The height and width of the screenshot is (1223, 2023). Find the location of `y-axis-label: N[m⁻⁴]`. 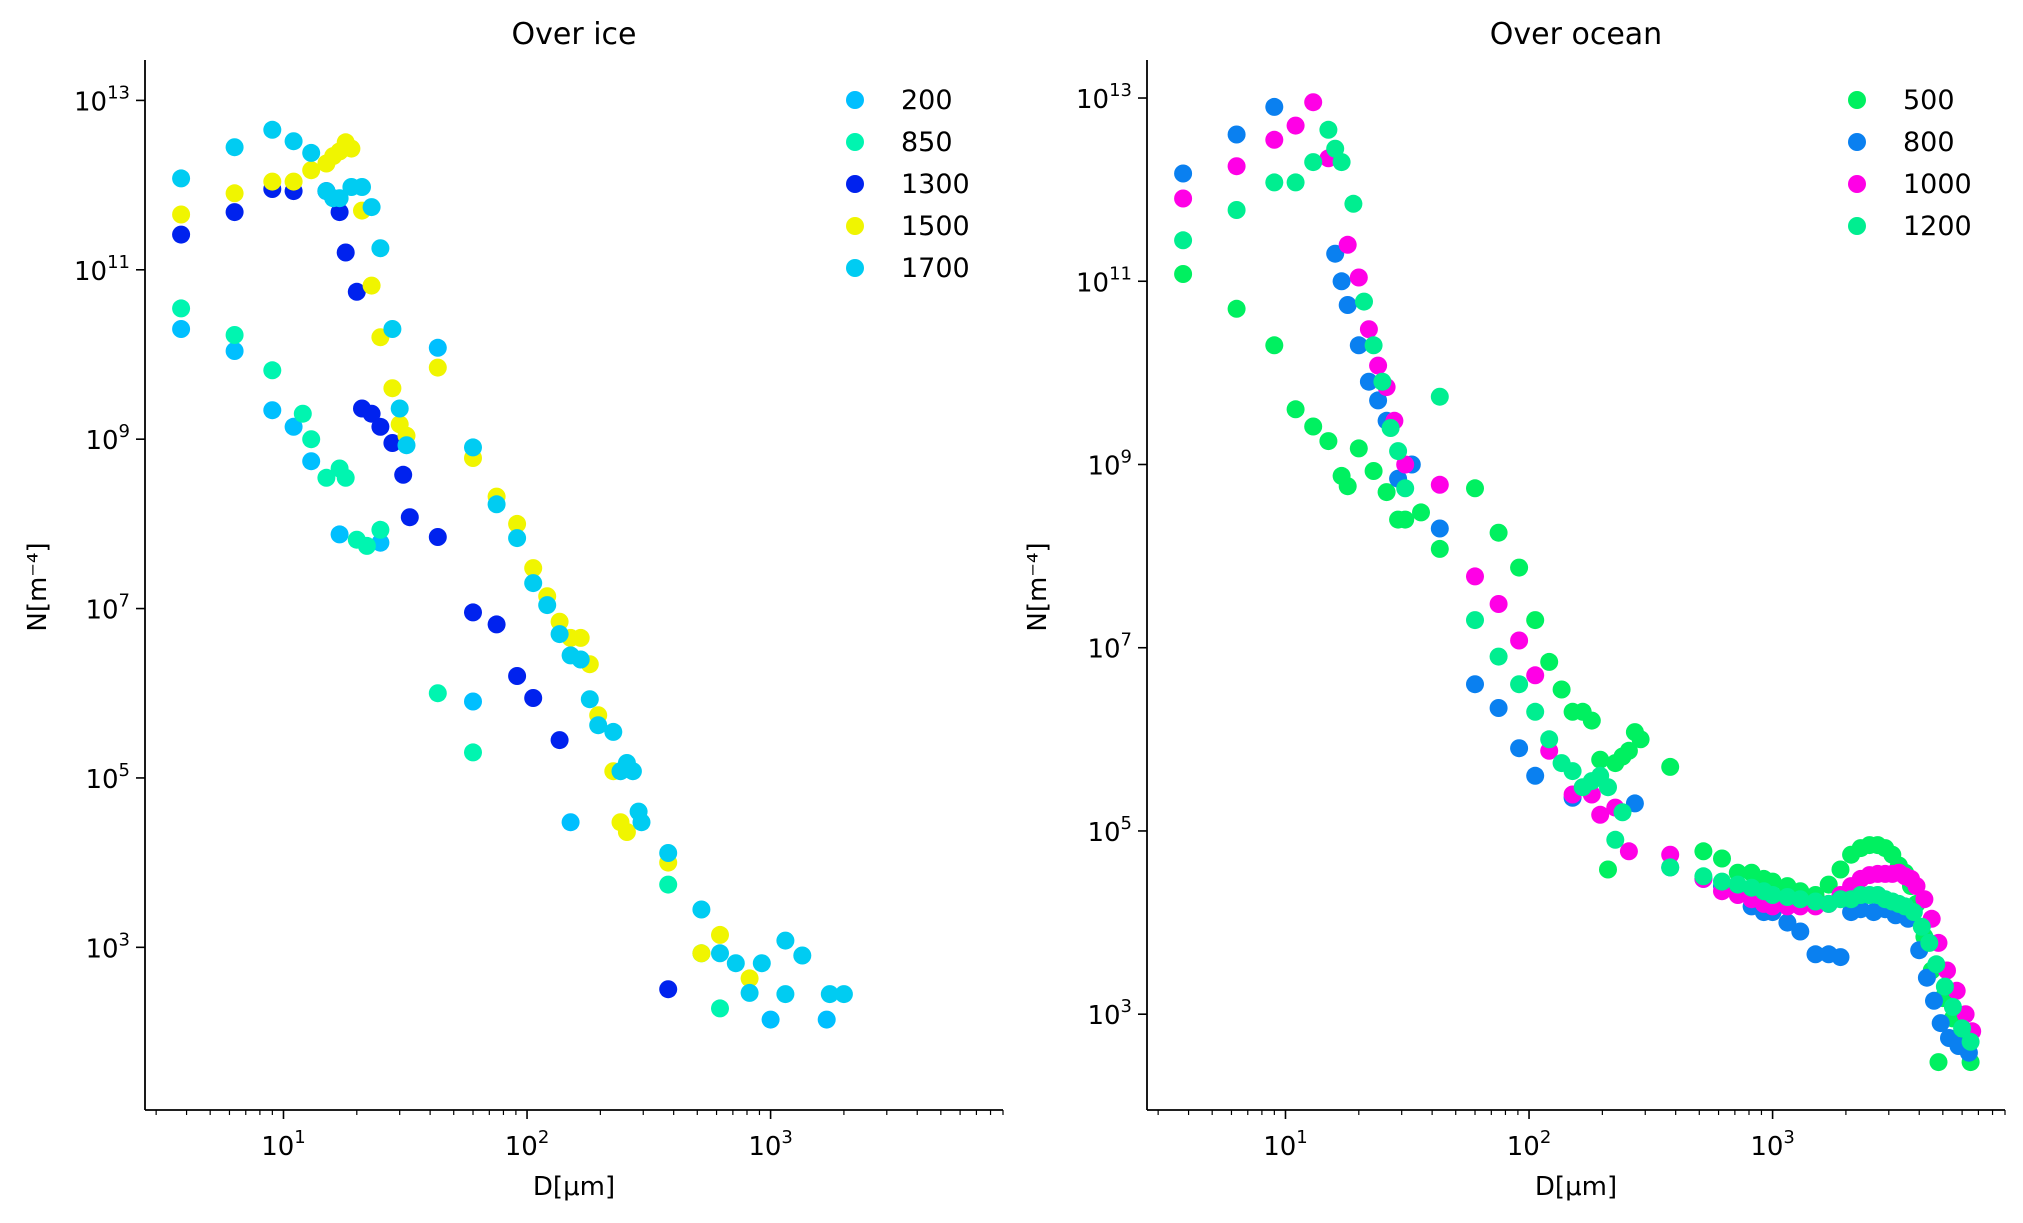

y-axis-label: N[m⁻⁴] is located at coordinates (38, 586).